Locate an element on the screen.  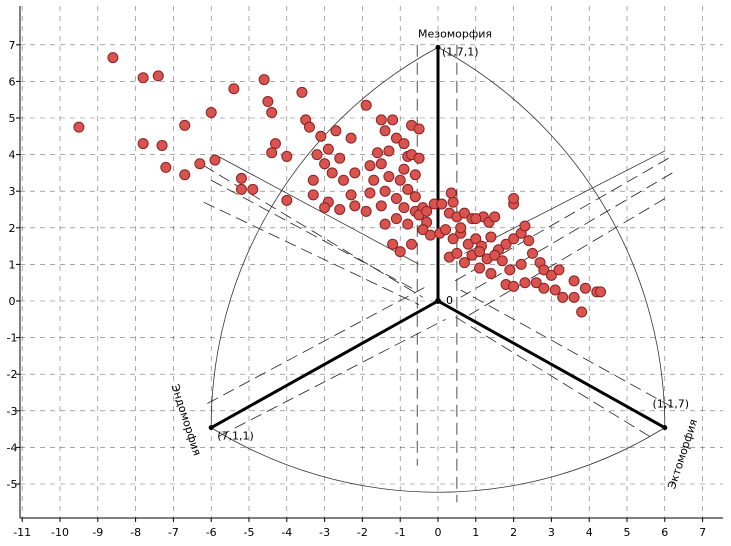
x-tick-label: -2 is located at coordinates (362, 532).